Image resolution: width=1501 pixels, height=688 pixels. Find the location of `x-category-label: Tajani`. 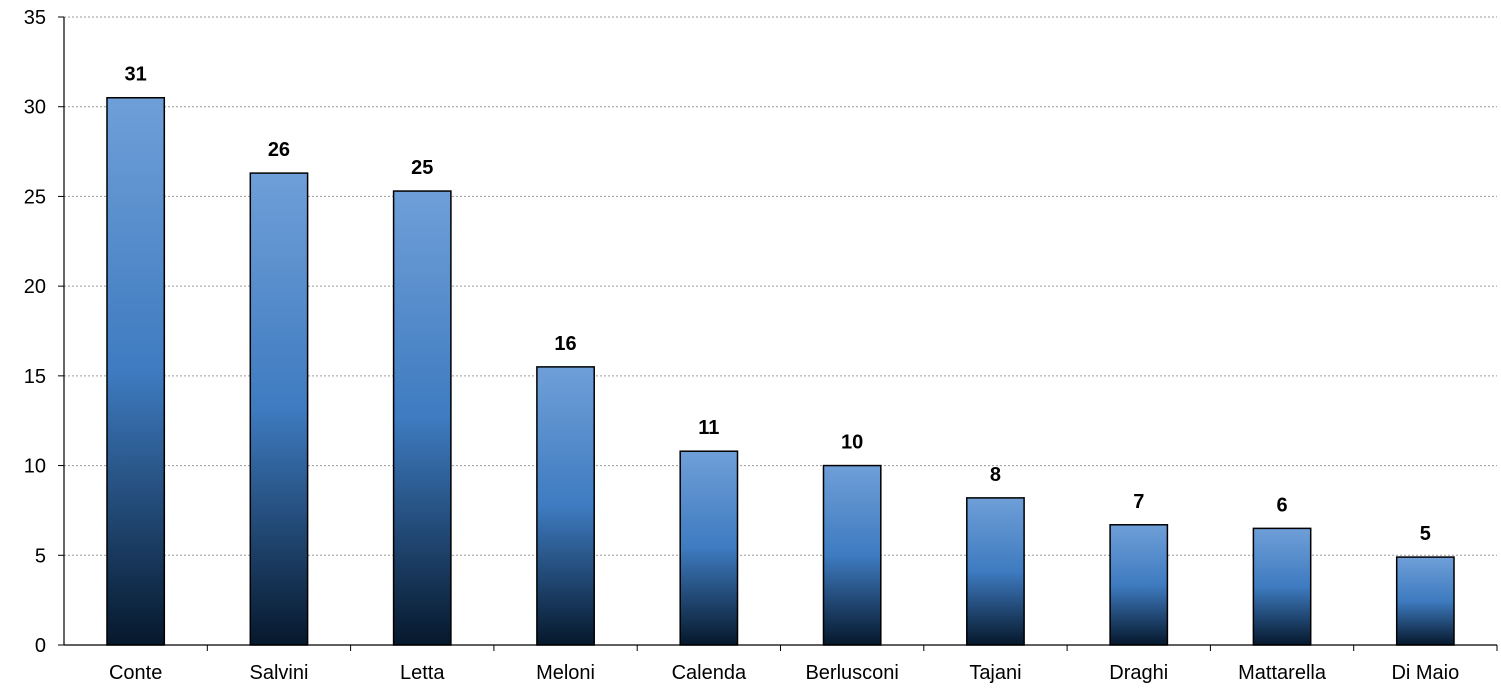

x-category-label: Tajani is located at coordinates (995, 673).